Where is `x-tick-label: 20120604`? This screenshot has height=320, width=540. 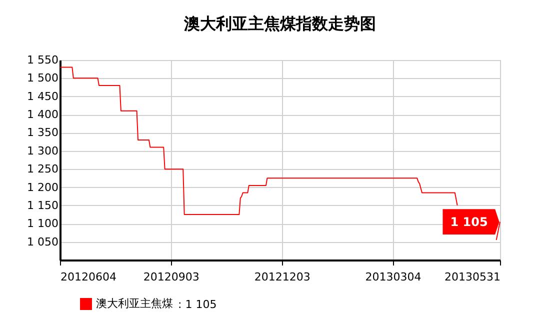
x-tick-label: 20120604 is located at coordinates (88, 277).